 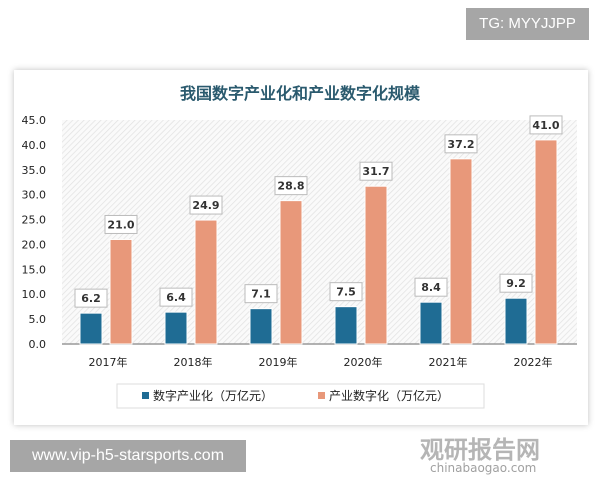 I want to click on y-tick-label: 45.0, so click(x=34, y=120).